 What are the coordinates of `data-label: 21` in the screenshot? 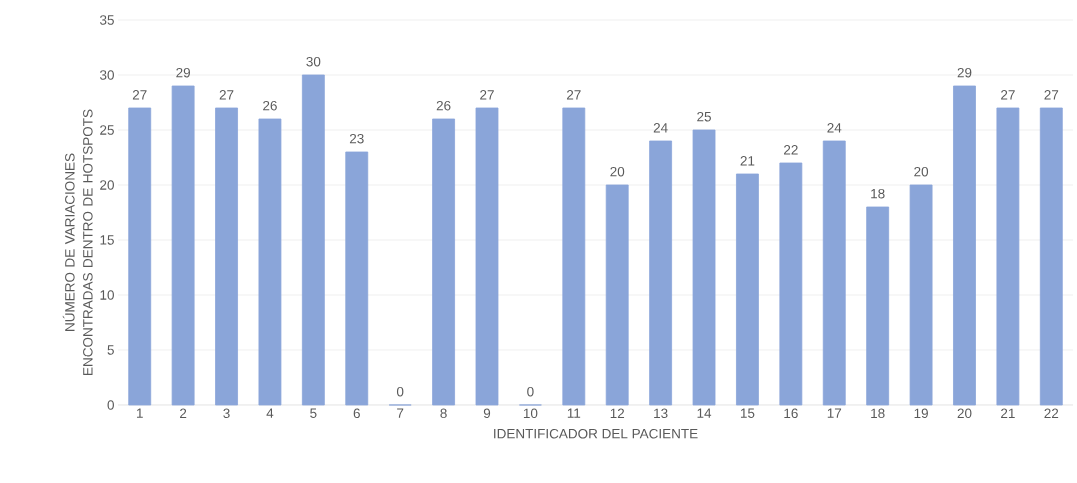 It's located at (747, 161).